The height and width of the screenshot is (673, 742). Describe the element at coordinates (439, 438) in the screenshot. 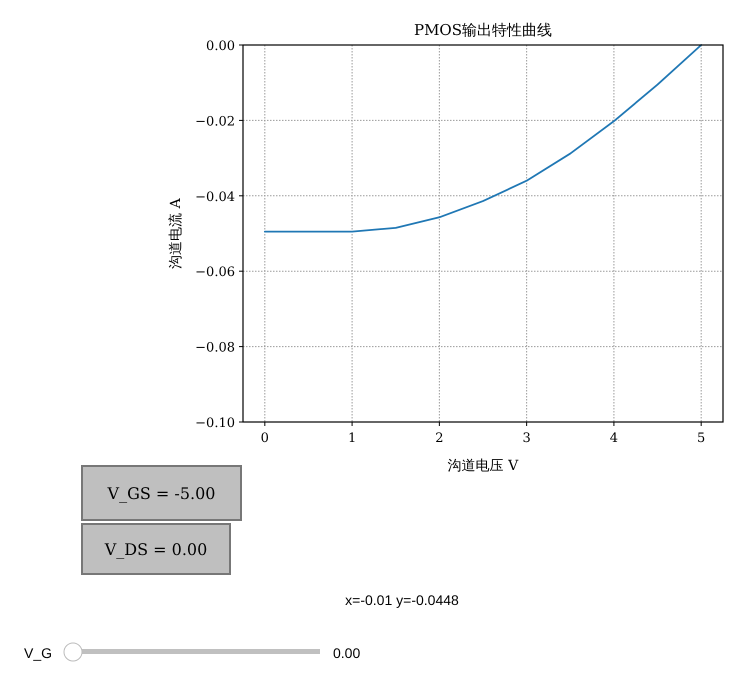

I see `x-tick-label: 2` at that location.